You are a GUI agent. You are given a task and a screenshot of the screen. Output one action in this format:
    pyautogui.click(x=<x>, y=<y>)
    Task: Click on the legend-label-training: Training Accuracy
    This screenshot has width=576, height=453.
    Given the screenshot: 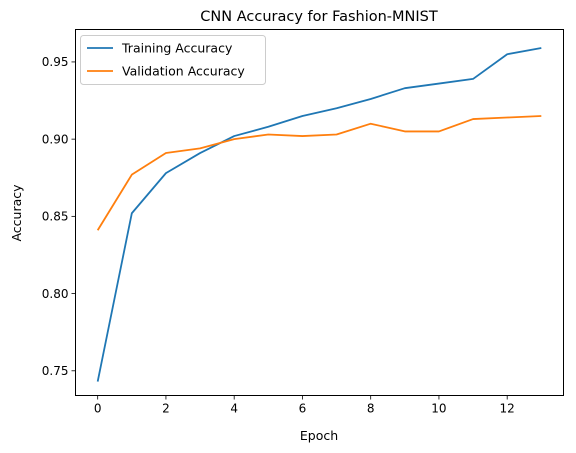 What is the action you would take?
    pyautogui.click(x=177, y=48)
    